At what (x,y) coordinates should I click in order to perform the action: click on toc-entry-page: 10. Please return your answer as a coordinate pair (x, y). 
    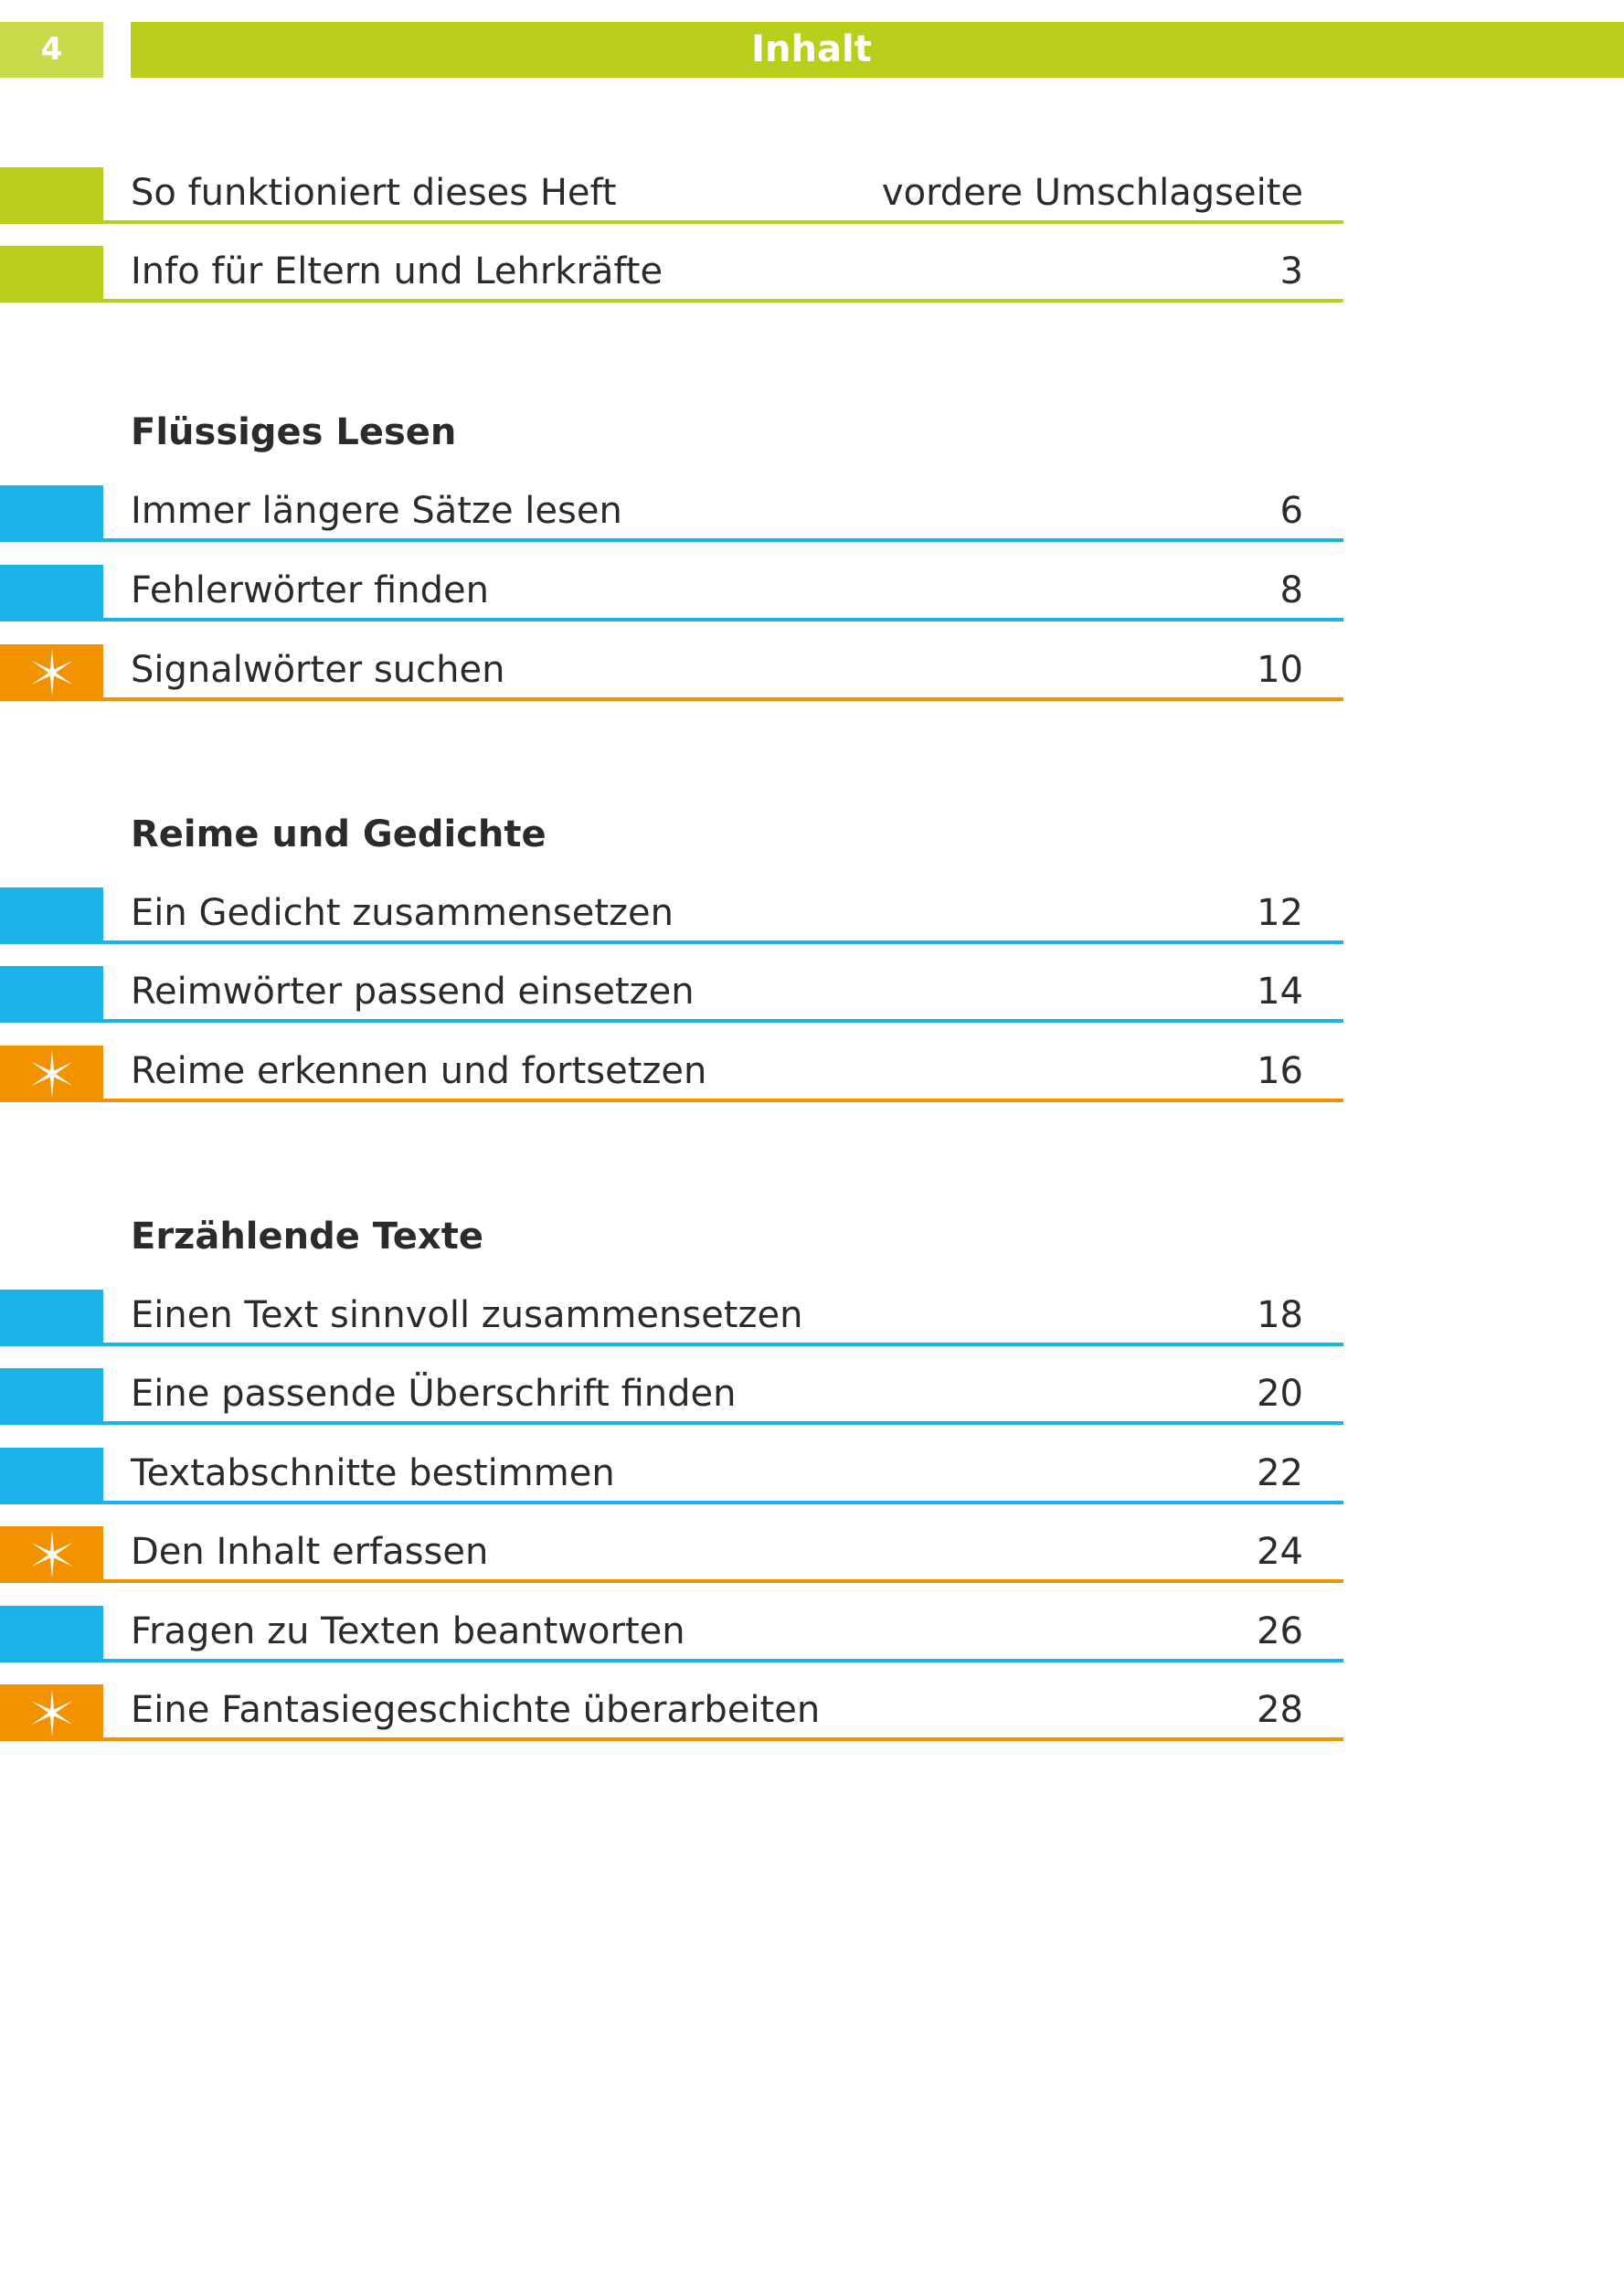
    Looking at the image, I should click on (1280, 670).